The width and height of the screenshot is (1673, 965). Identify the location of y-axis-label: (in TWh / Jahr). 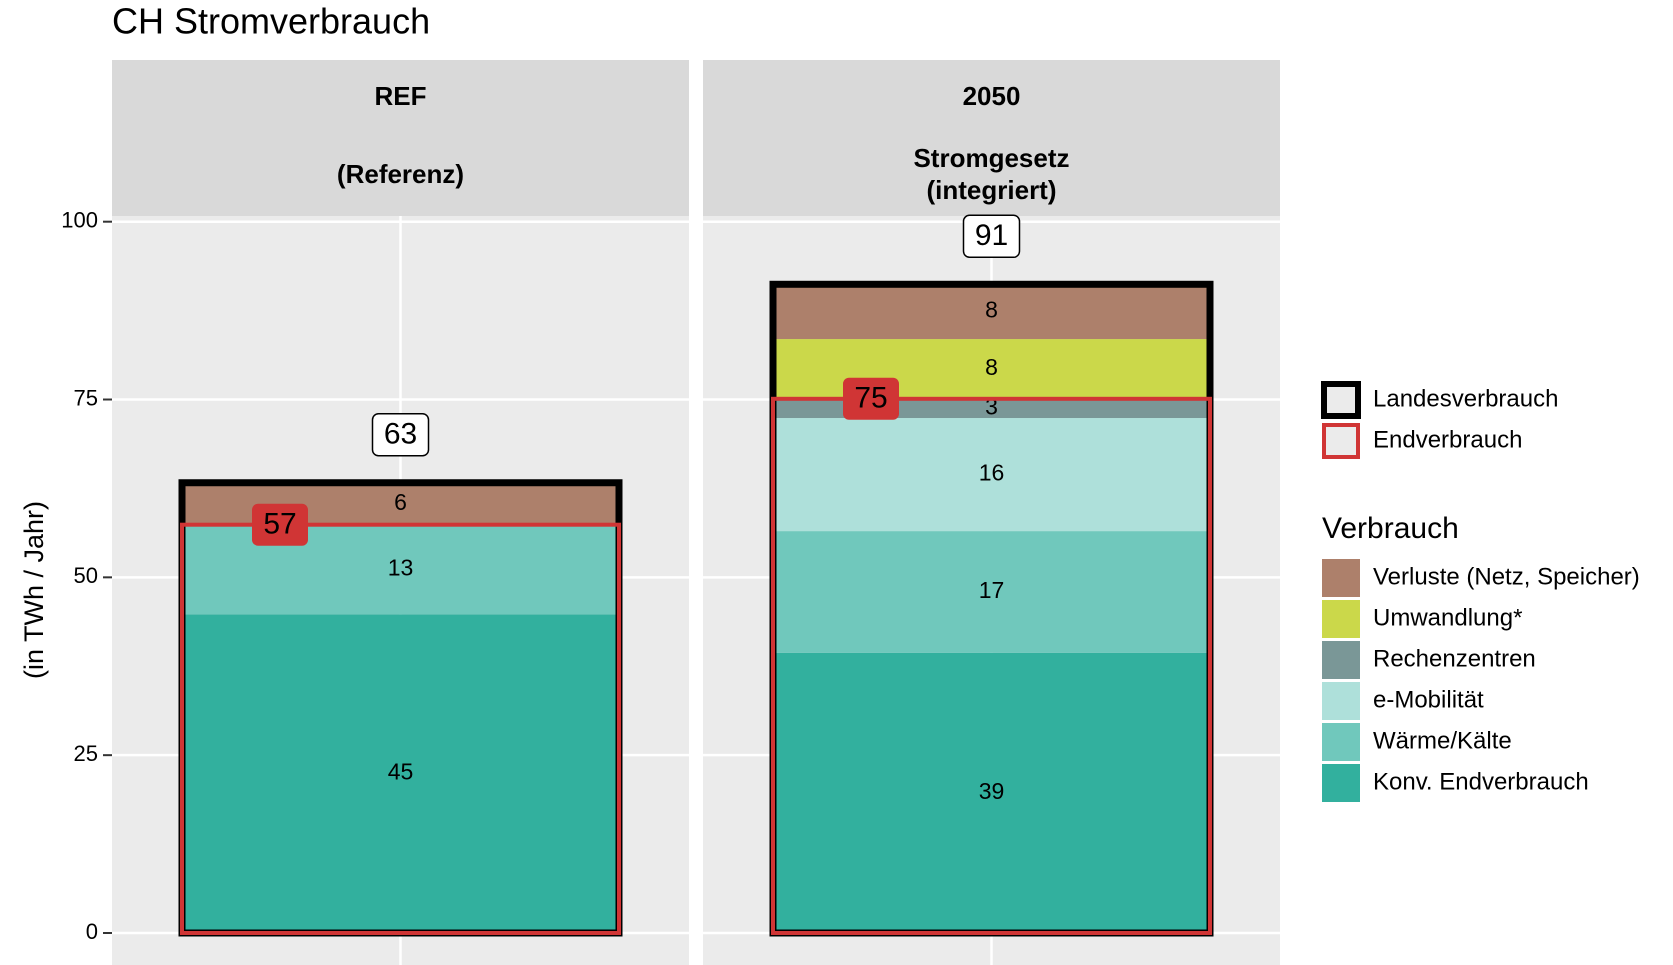
(34, 590).